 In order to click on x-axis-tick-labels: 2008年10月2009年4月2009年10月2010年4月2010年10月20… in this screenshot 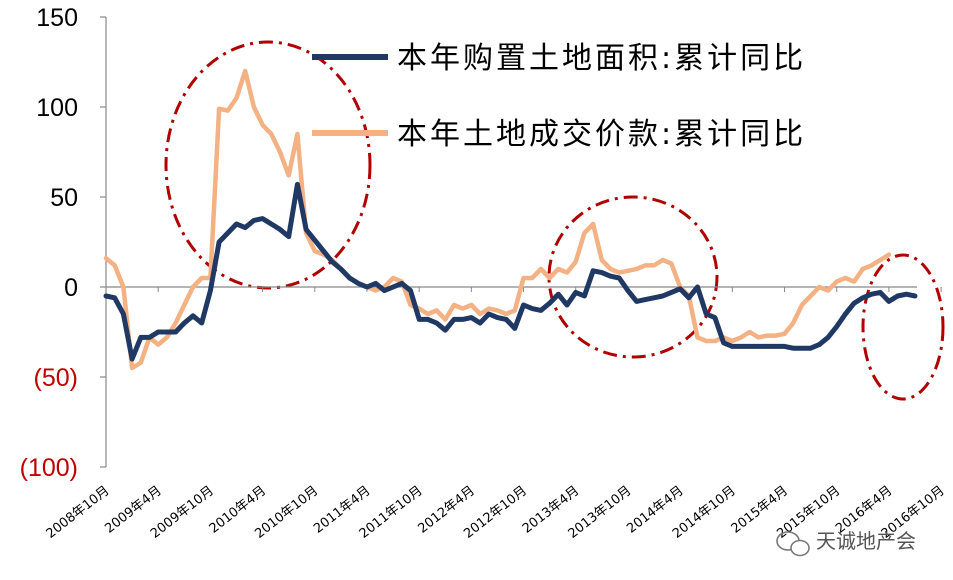, I will do `click(496, 512)`.